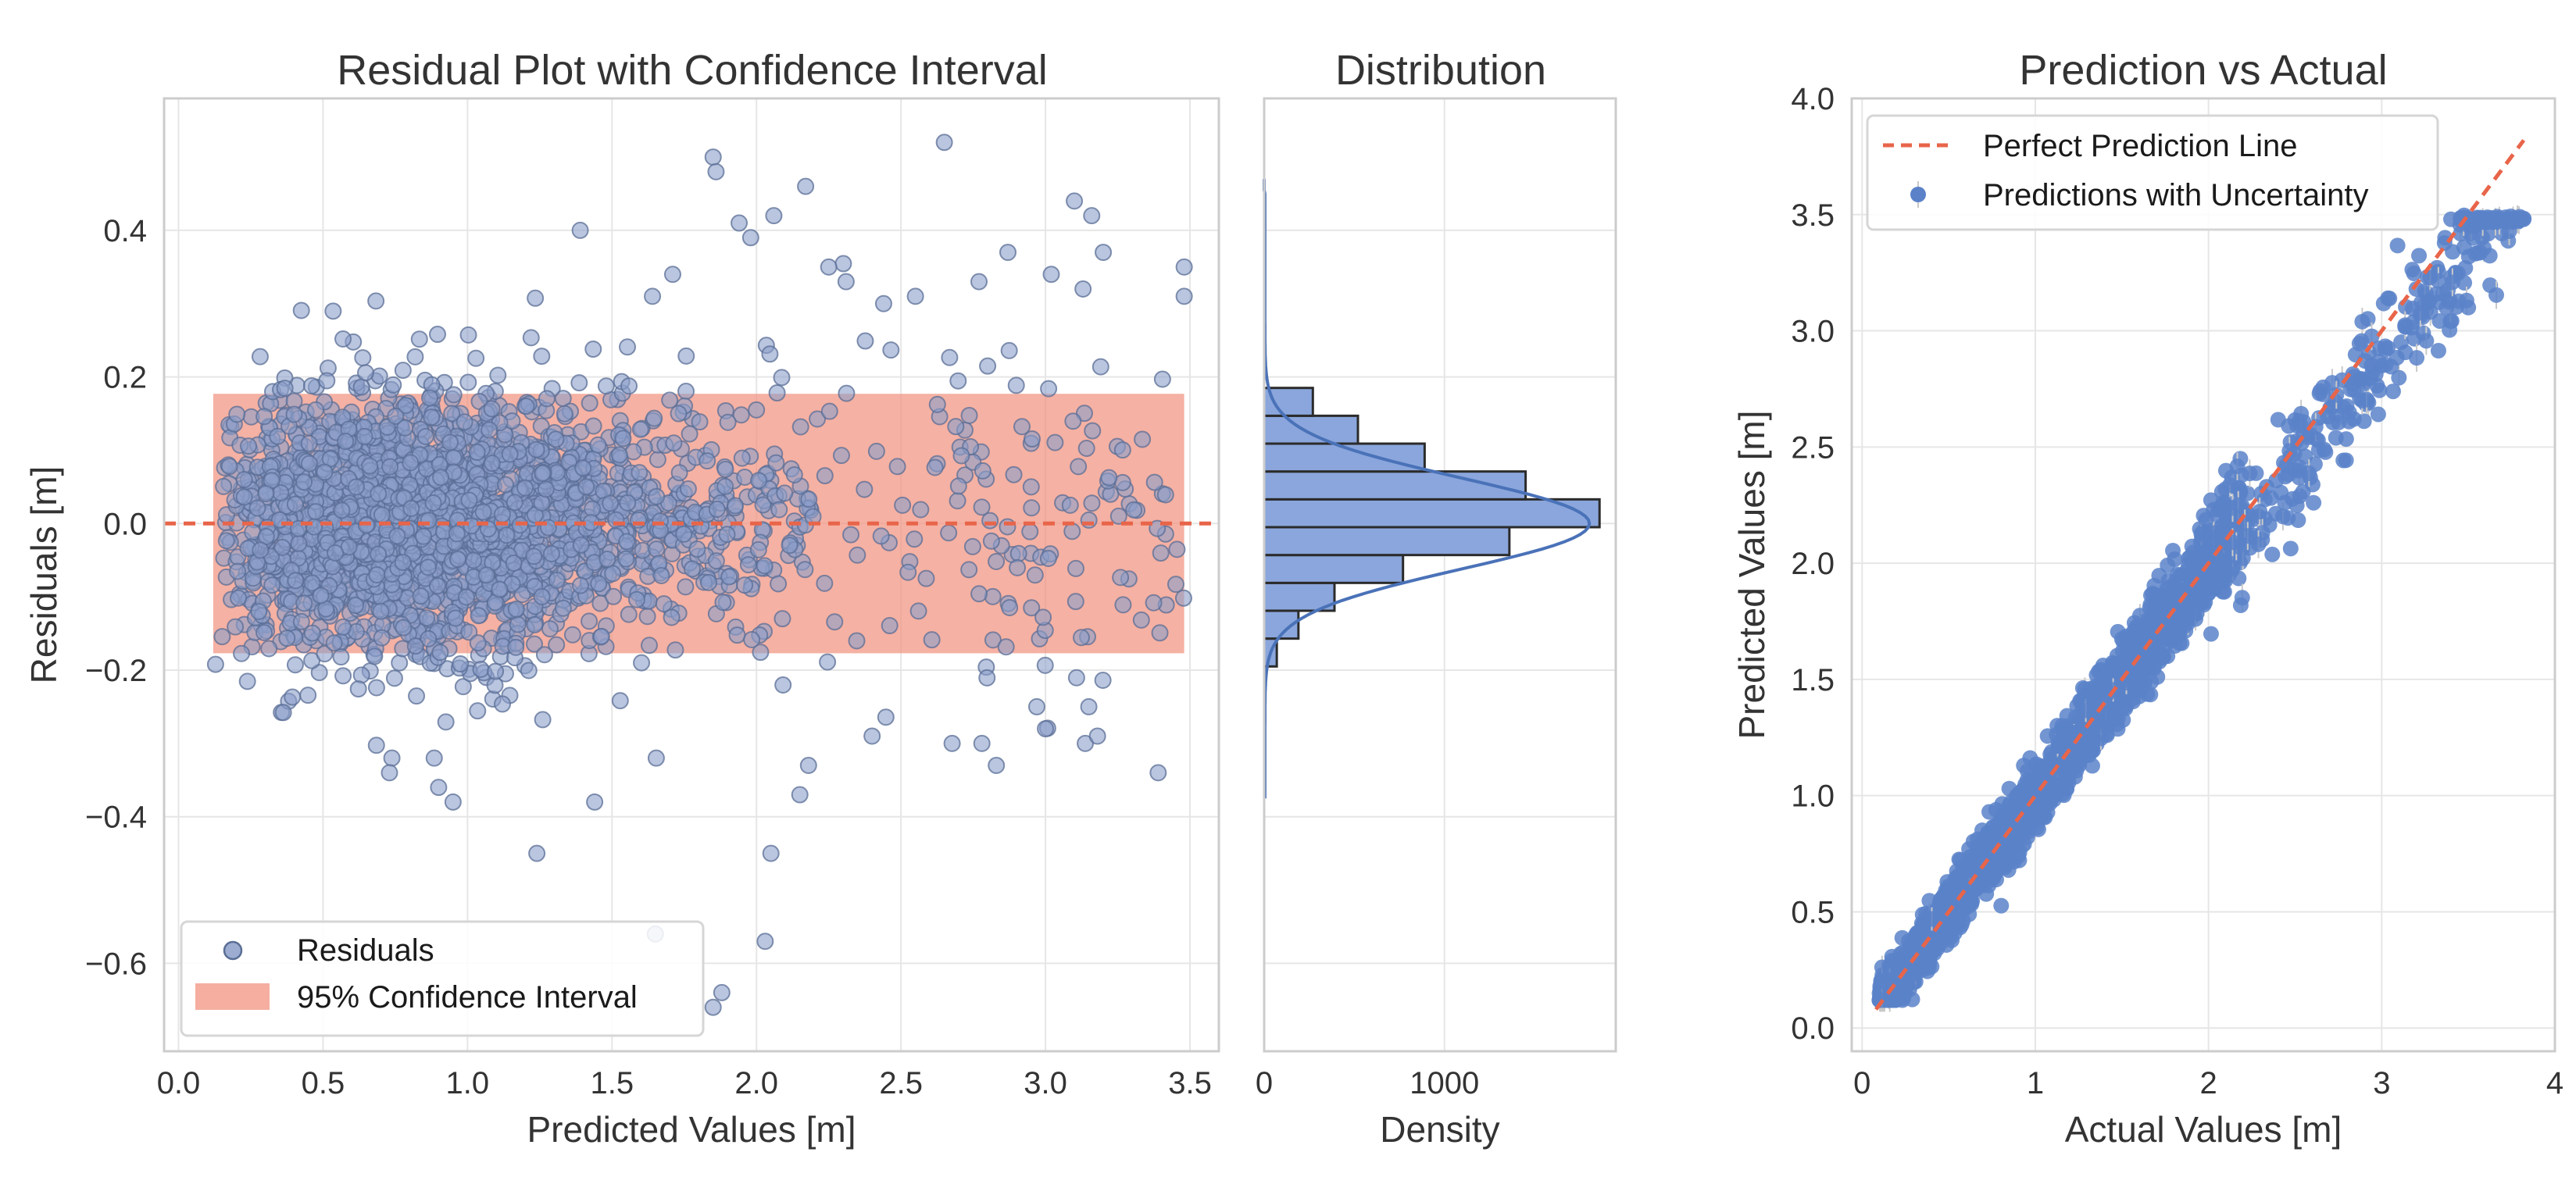  I want to click on residual-title: Residual Plot with Confidence Interval, so click(692, 70).